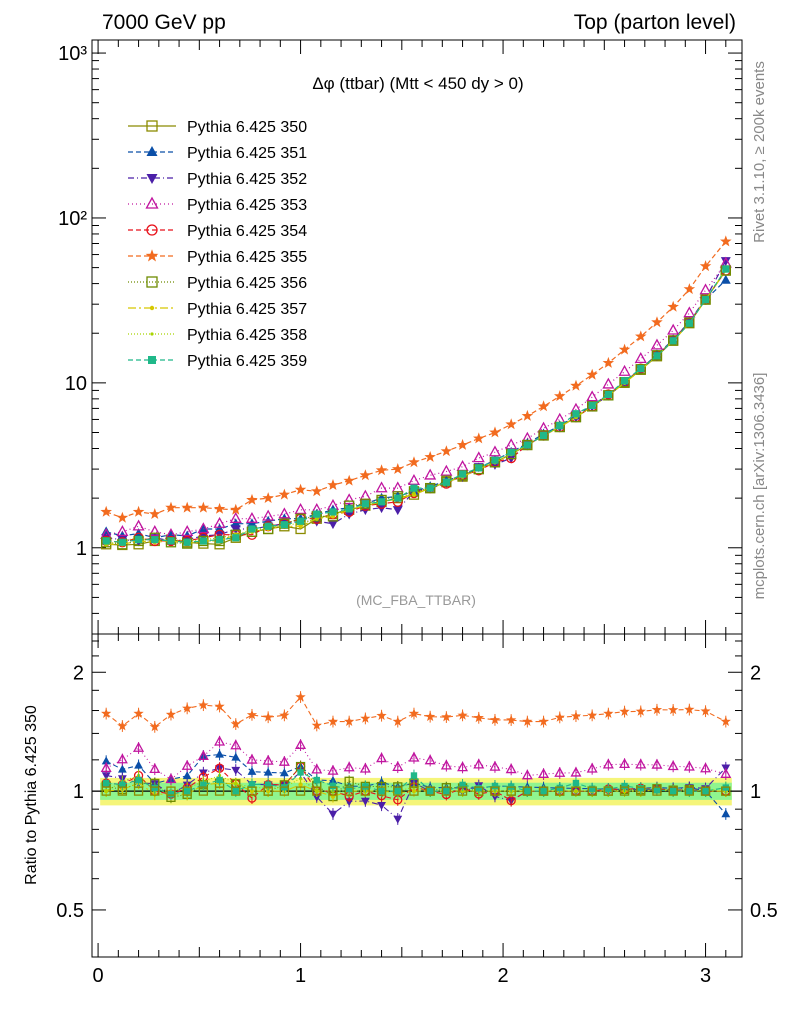  Describe the element at coordinates (31, 795) in the screenshot. I see `ratio-ylabel: Ratio to Pythia 6.425 350` at that location.